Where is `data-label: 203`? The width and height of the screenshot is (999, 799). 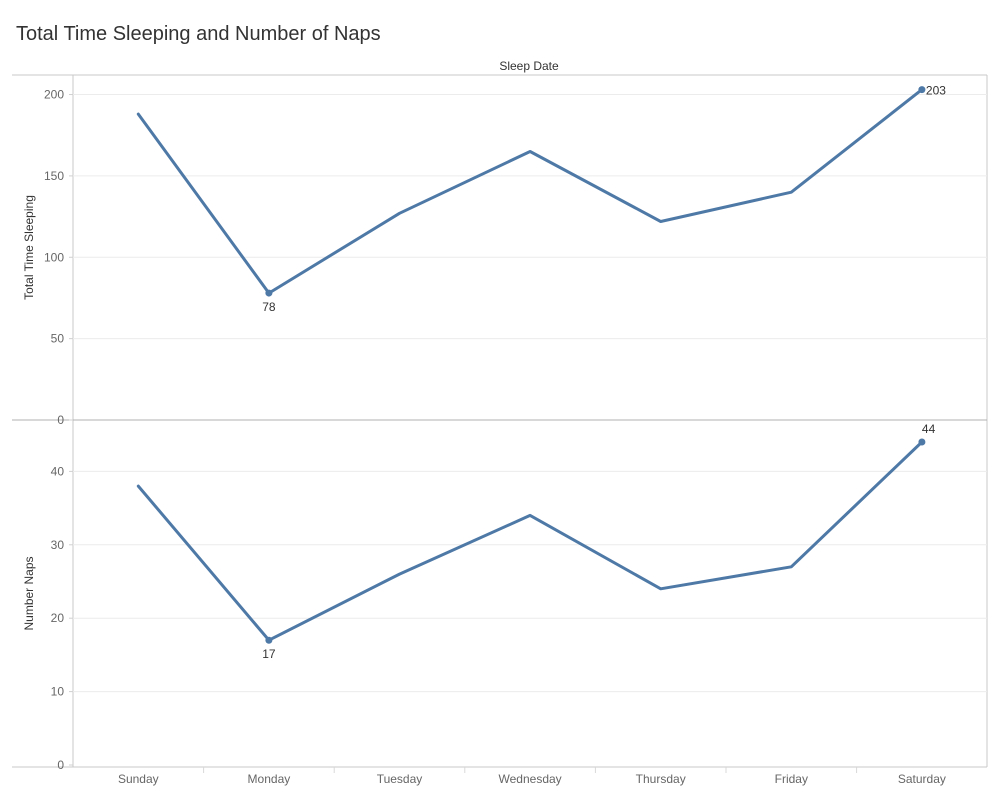 data-label: 203 is located at coordinates (936, 91).